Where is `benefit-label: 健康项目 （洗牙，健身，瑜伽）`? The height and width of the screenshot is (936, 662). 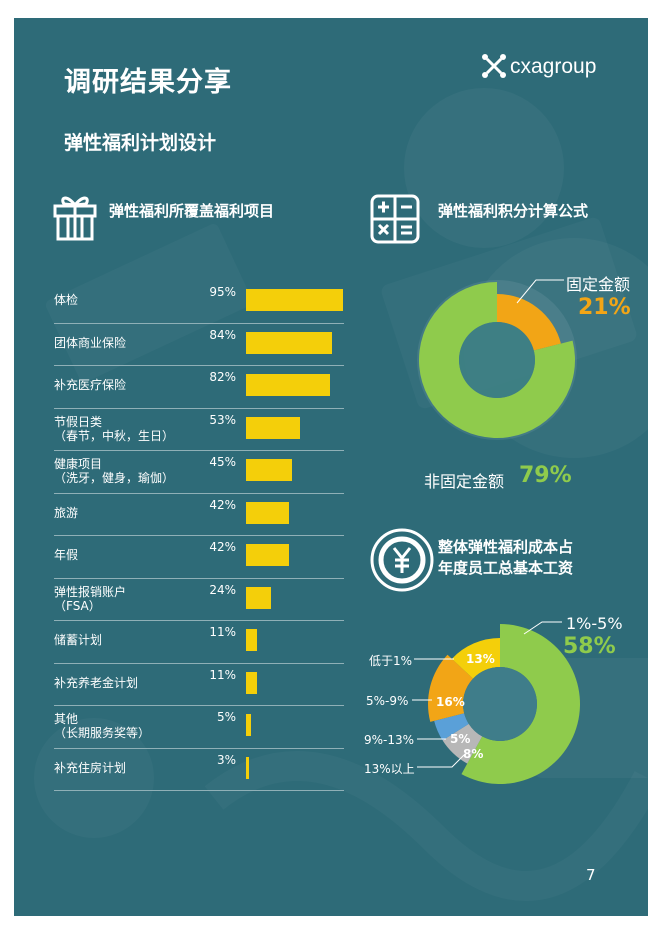
benefit-label: 健康项目 （洗牙，健身，瑜伽） is located at coordinates (114, 471).